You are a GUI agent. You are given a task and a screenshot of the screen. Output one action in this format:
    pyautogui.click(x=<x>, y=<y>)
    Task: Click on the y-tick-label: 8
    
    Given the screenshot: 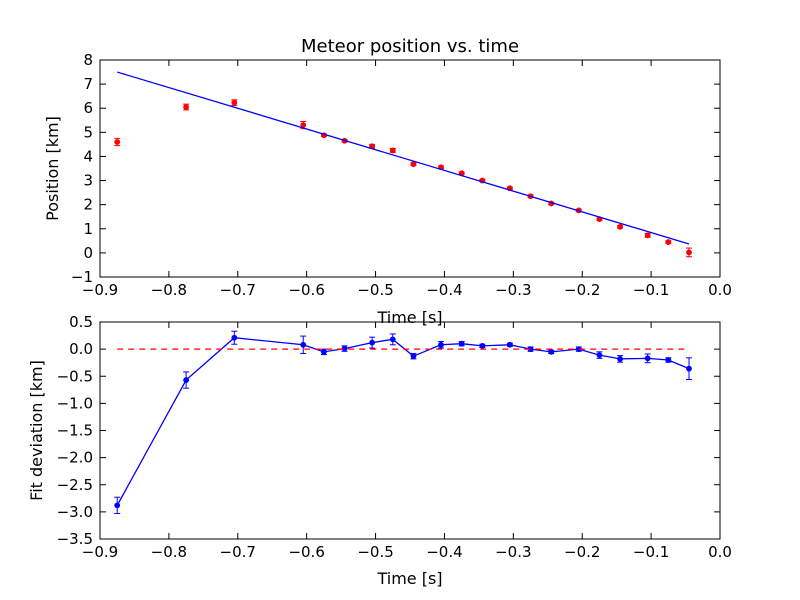 What is the action you would take?
    pyautogui.click(x=88, y=60)
    